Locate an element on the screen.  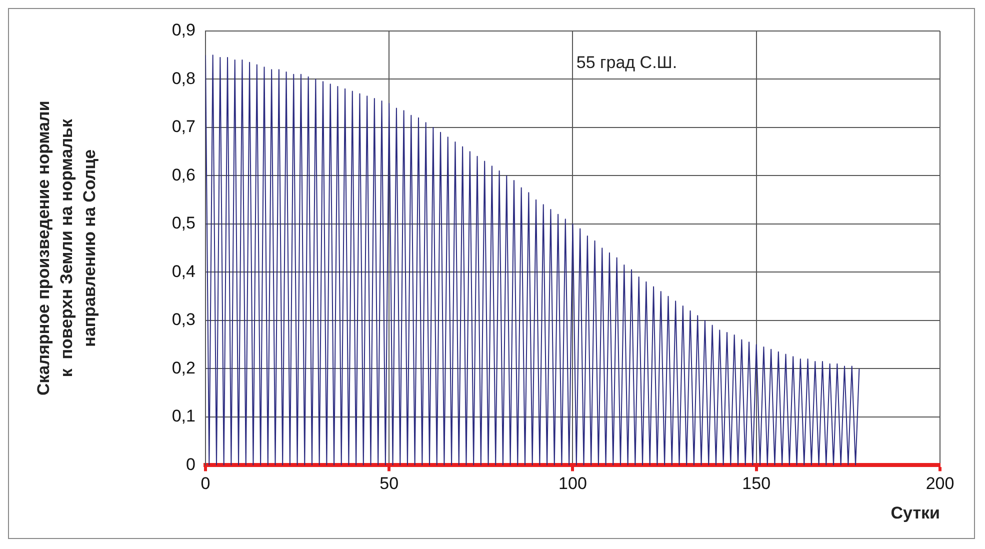
y-tick-label: 0,4 is located at coordinates (184, 271).